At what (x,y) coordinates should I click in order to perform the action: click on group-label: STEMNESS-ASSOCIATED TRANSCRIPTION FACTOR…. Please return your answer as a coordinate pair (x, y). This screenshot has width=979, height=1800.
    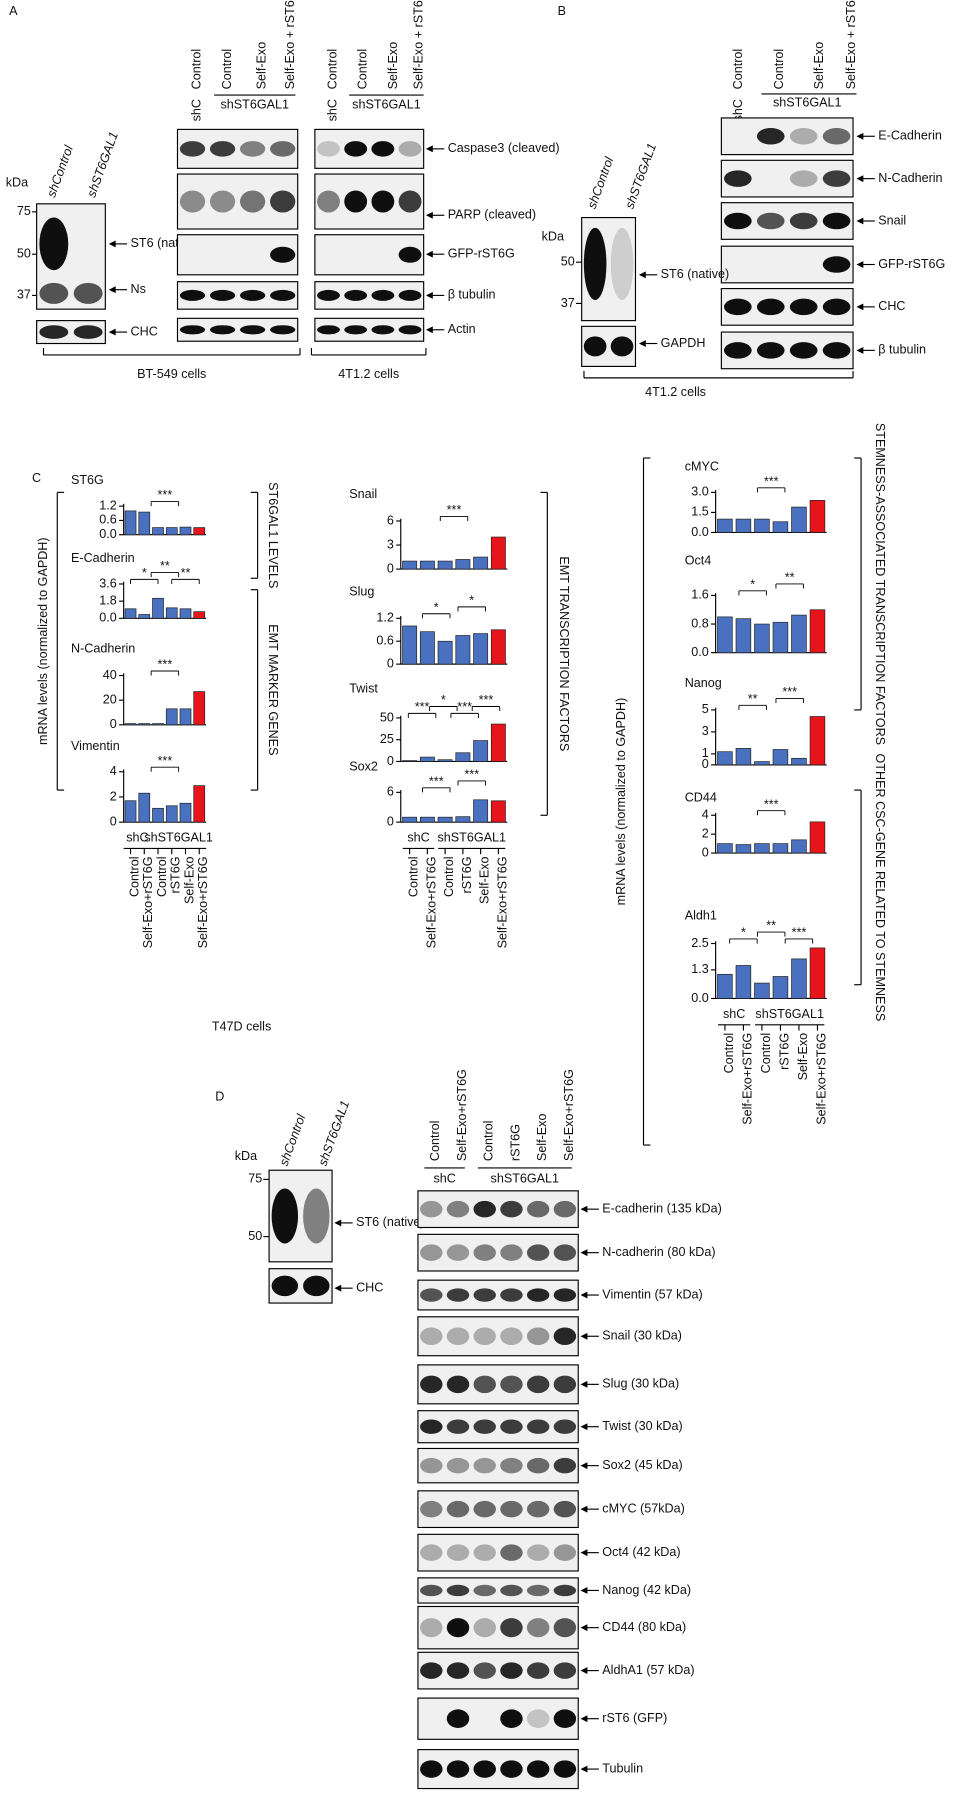
    Looking at the image, I should click on (880, 584).